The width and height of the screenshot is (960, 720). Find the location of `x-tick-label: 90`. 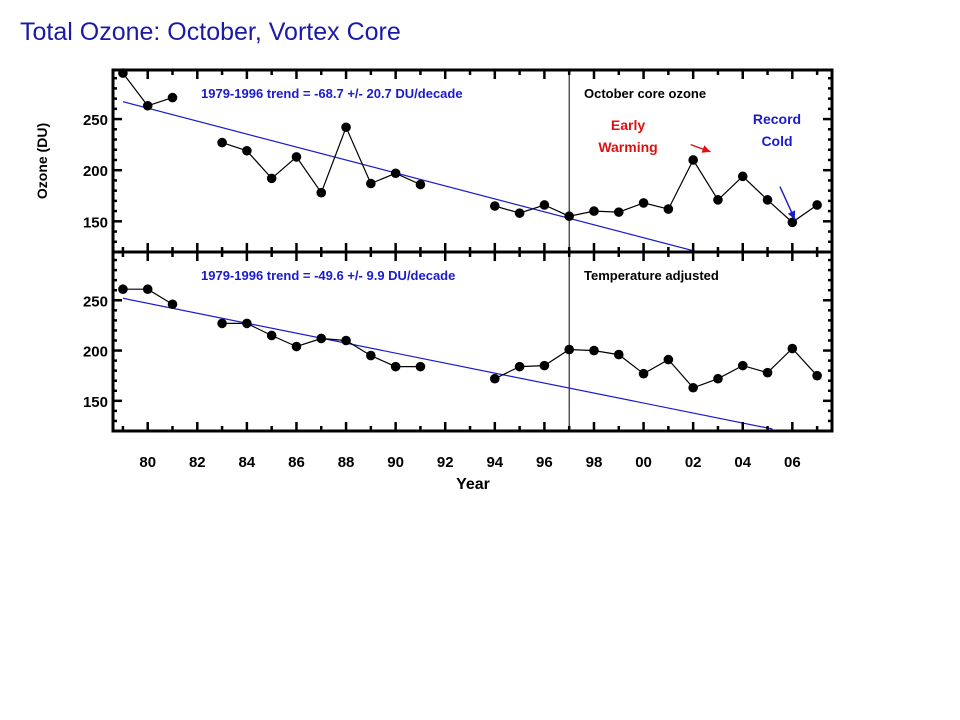

x-tick-label: 90 is located at coordinates (395, 462).